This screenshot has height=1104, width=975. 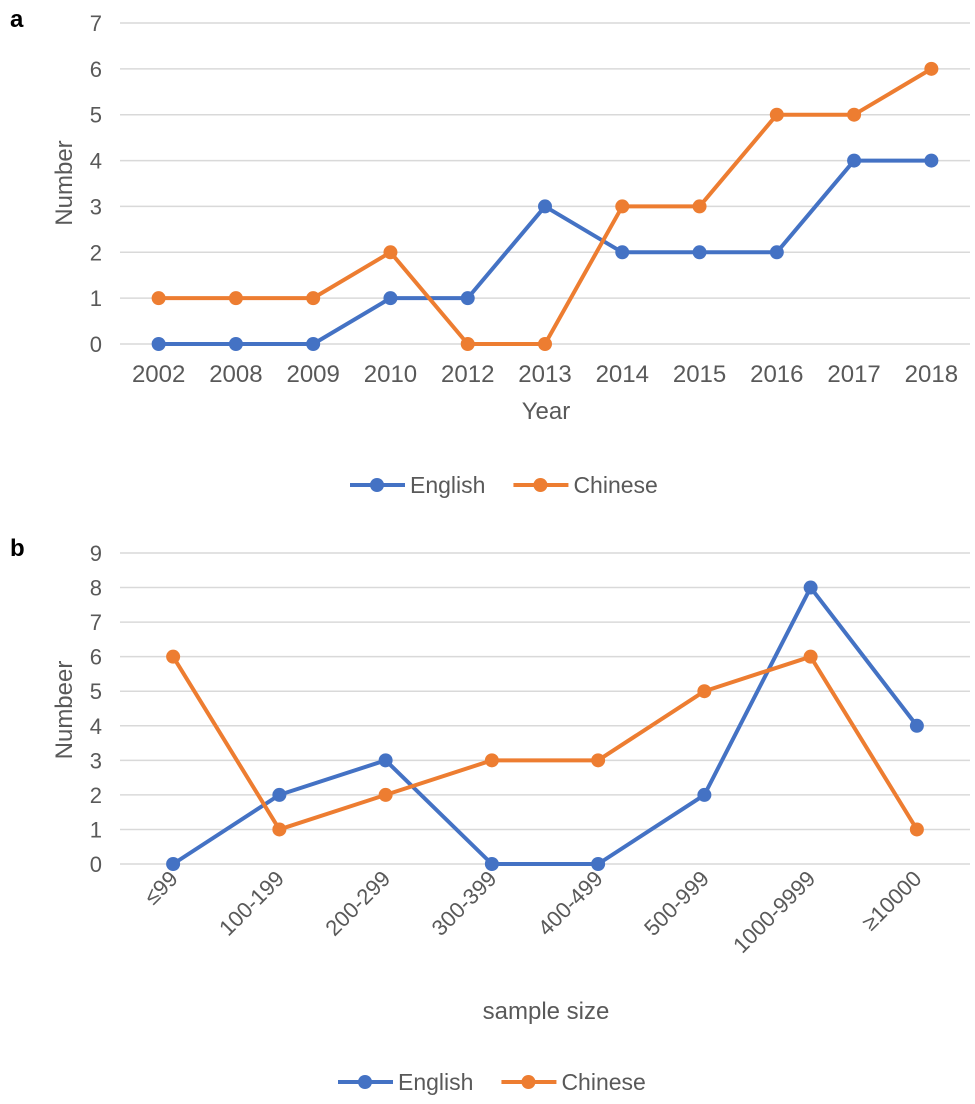 What do you see at coordinates (774, 912) in the screenshot?
I see `x-tick-label: 1000-9999` at bounding box center [774, 912].